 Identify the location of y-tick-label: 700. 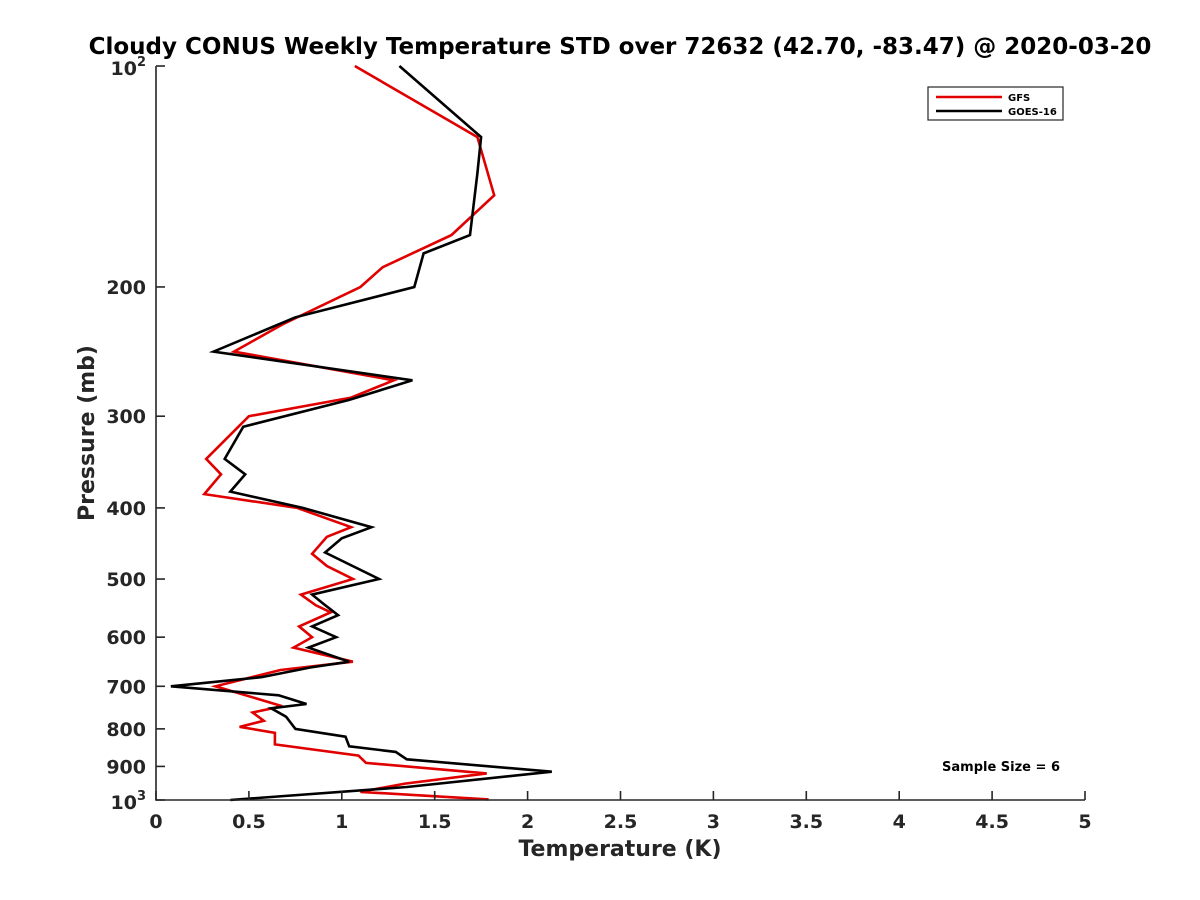
(126, 687).